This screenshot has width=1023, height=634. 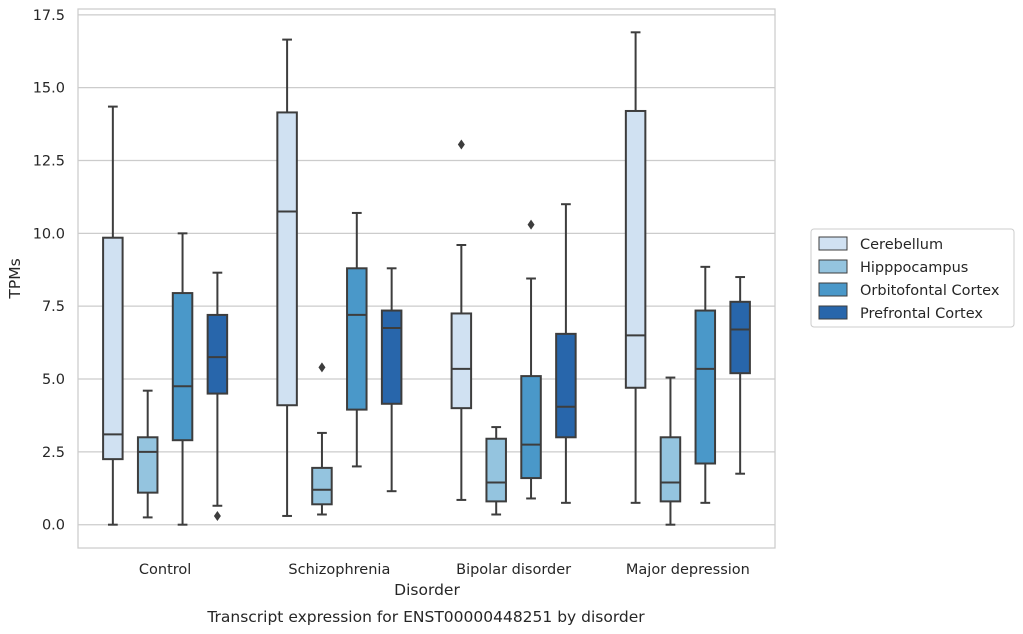 What do you see at coordinates (49, 162) in the screenshot?
I see `y-tick-label: 12.5` at bounding box center [49, 162].